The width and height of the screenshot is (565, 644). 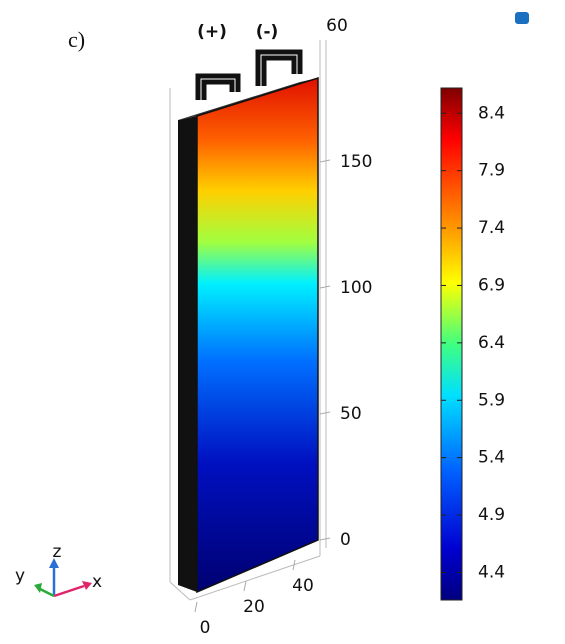 I want to click on axis-triad, so click(x=63, y=578).